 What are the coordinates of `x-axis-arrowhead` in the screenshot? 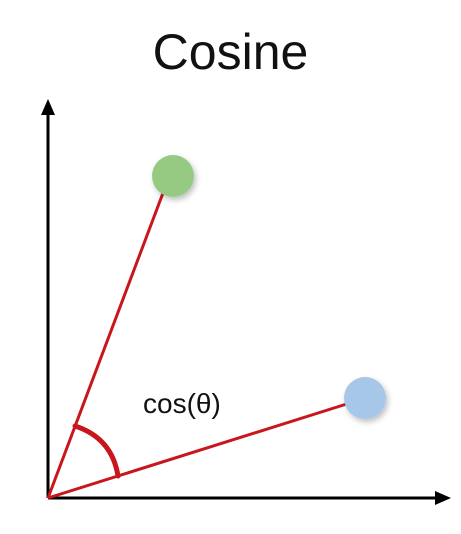 It's located at (443, 498).